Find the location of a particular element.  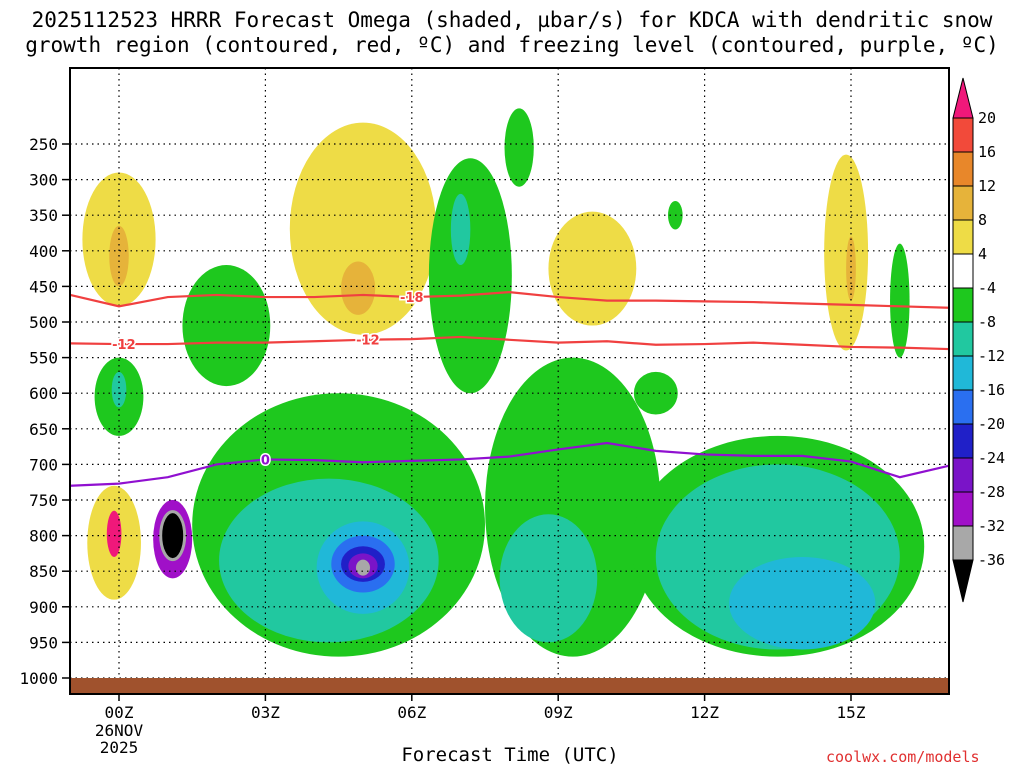

x-date-label-1: 2025 is located at coordinates (119, 747).